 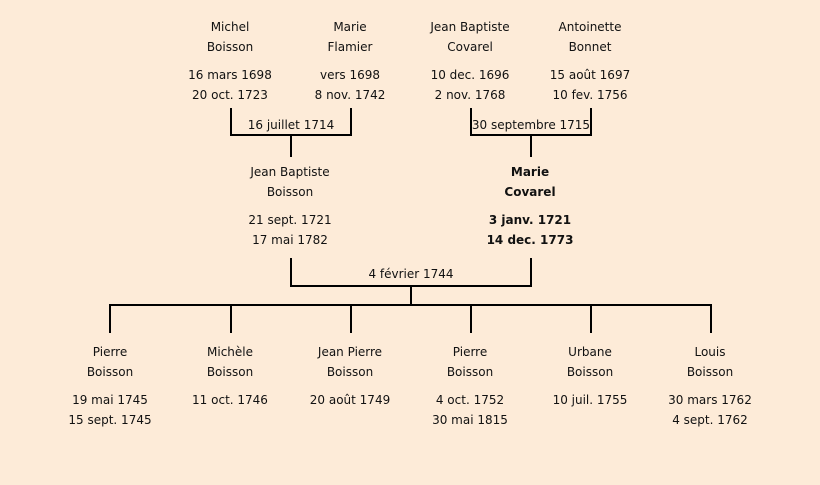 What do you see at coordinates (290, 240) in the screenshot?
I see `death-date: 17 mai 1782` at bounding box center [290, 240].